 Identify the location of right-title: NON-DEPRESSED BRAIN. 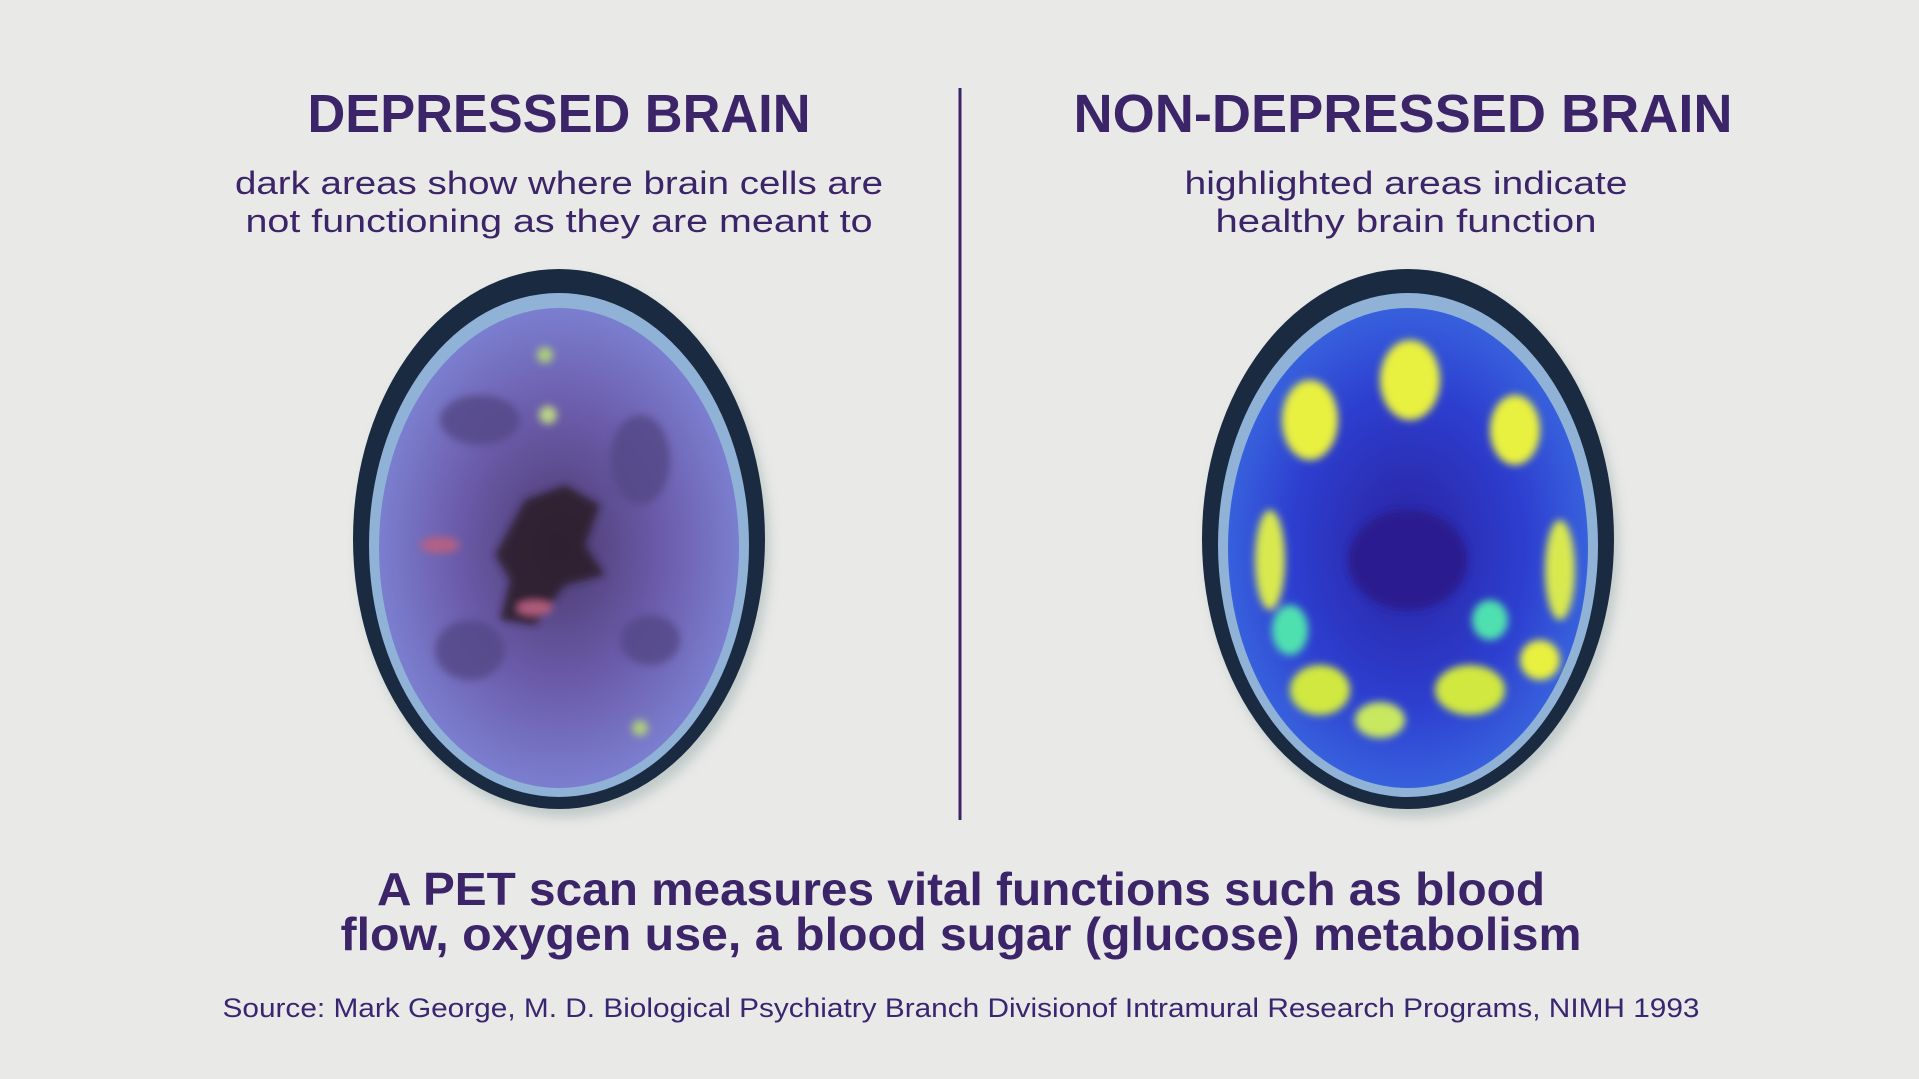
(1403, 114).